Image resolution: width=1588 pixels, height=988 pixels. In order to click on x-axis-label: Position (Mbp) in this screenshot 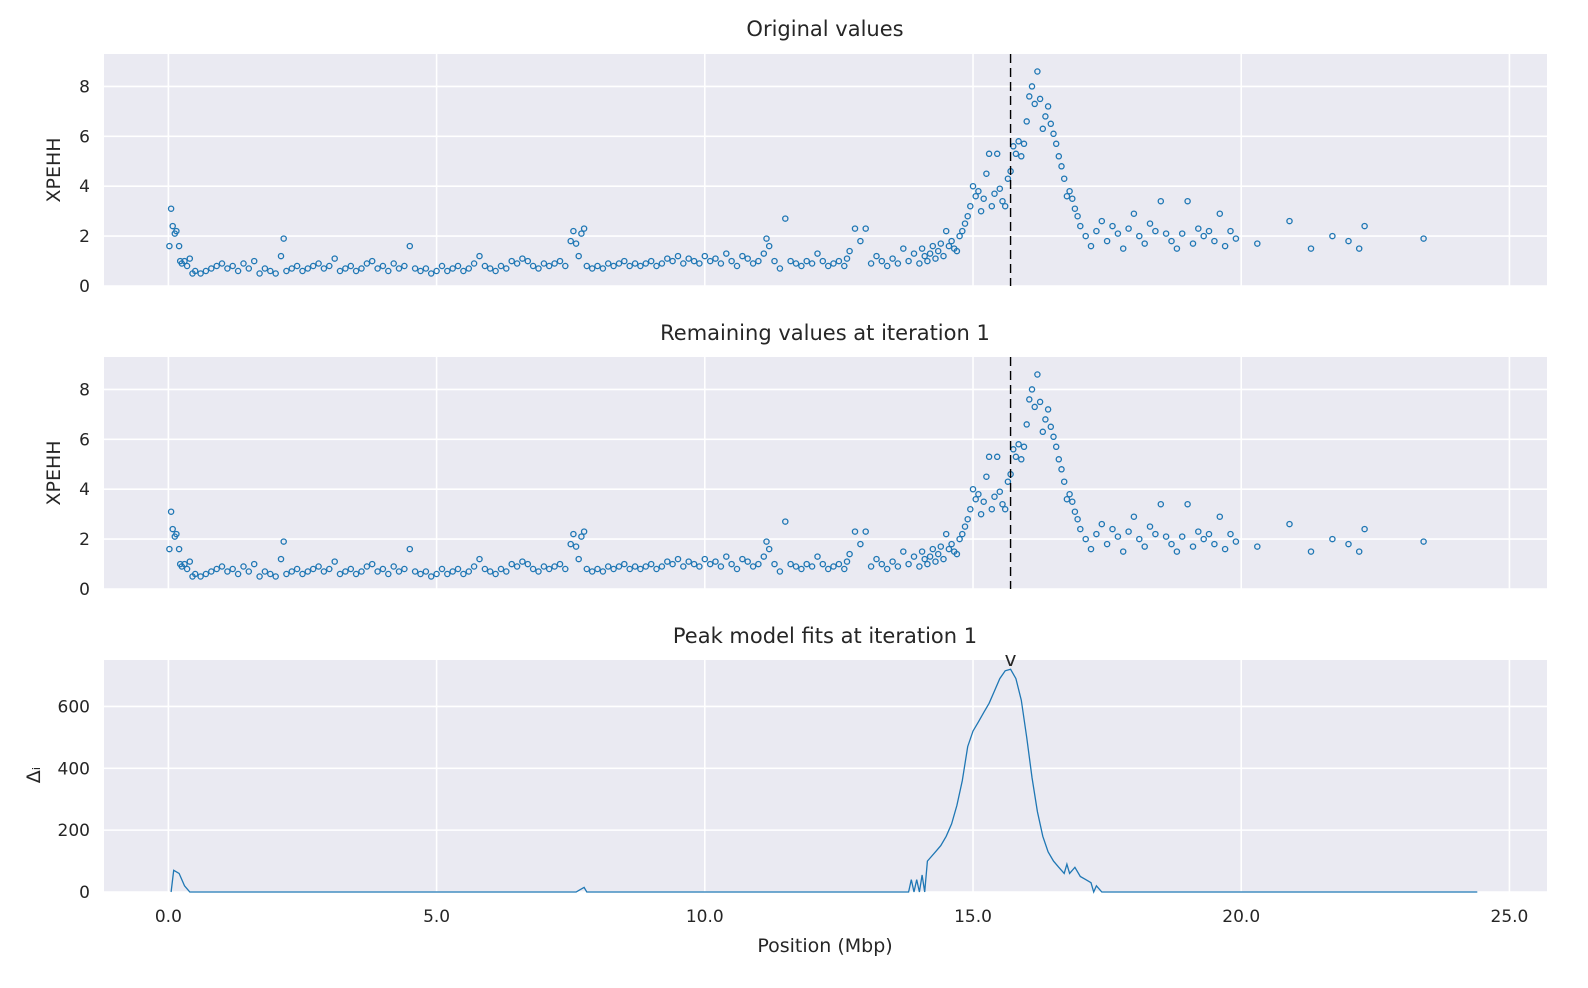, I will do `click(824, 946)`.